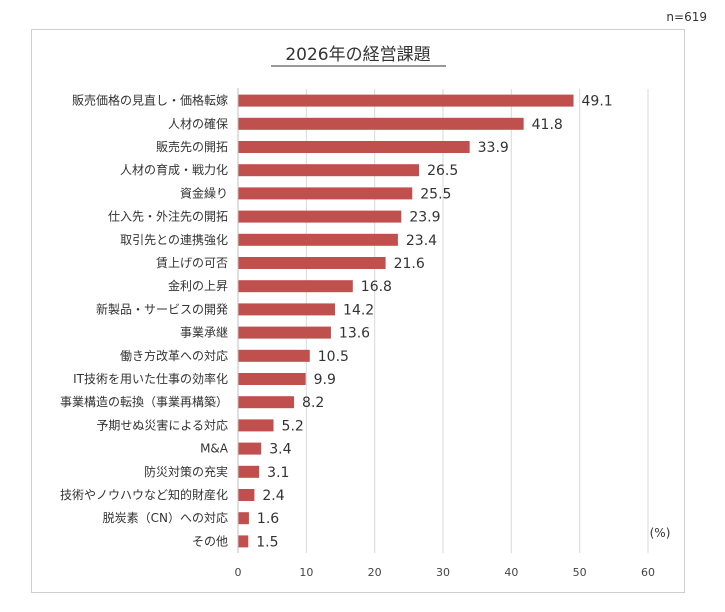  I want to click on x-tick-label: 10, so click(306, 572).